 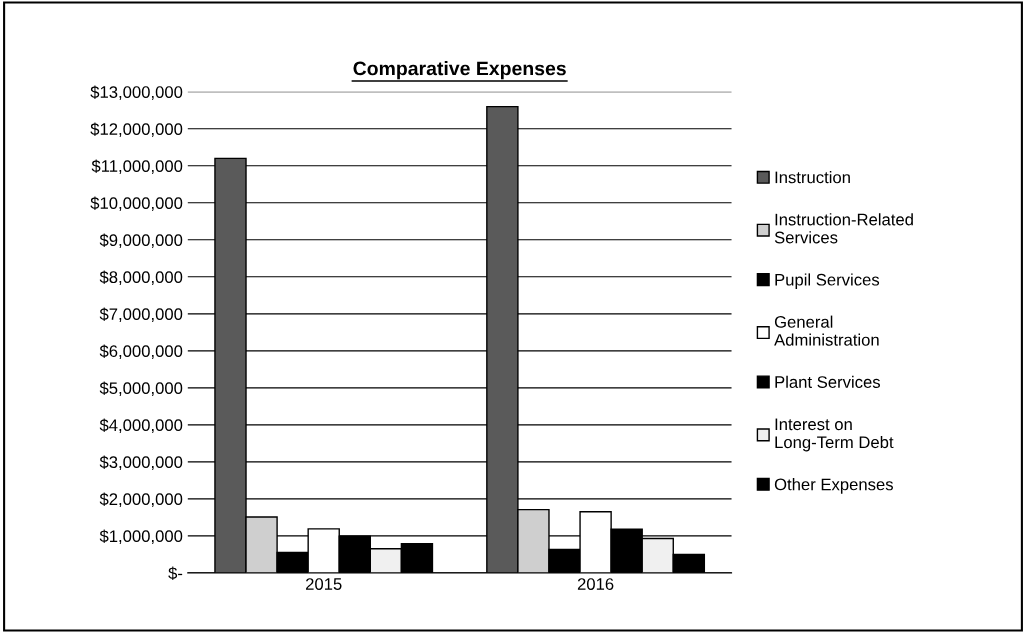 What do you see at coordinates (843, 228) in the screenshot?
I see `legend-label: Instruction-Related Services` at bounding box center [843, 228].